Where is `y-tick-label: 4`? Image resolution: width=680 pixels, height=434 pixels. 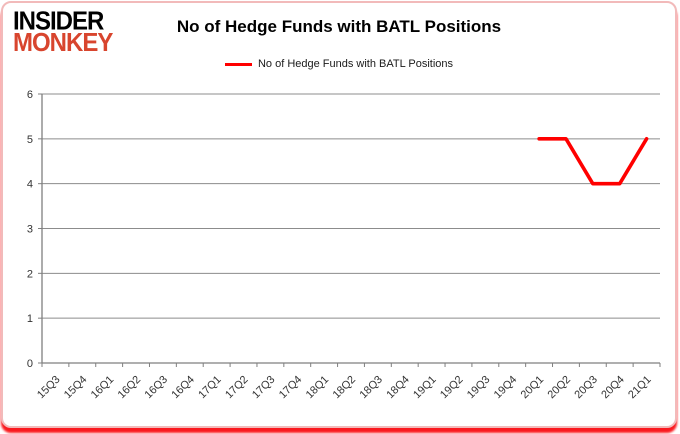 y-tick-label: 4 is located at coordinates (30, 185).